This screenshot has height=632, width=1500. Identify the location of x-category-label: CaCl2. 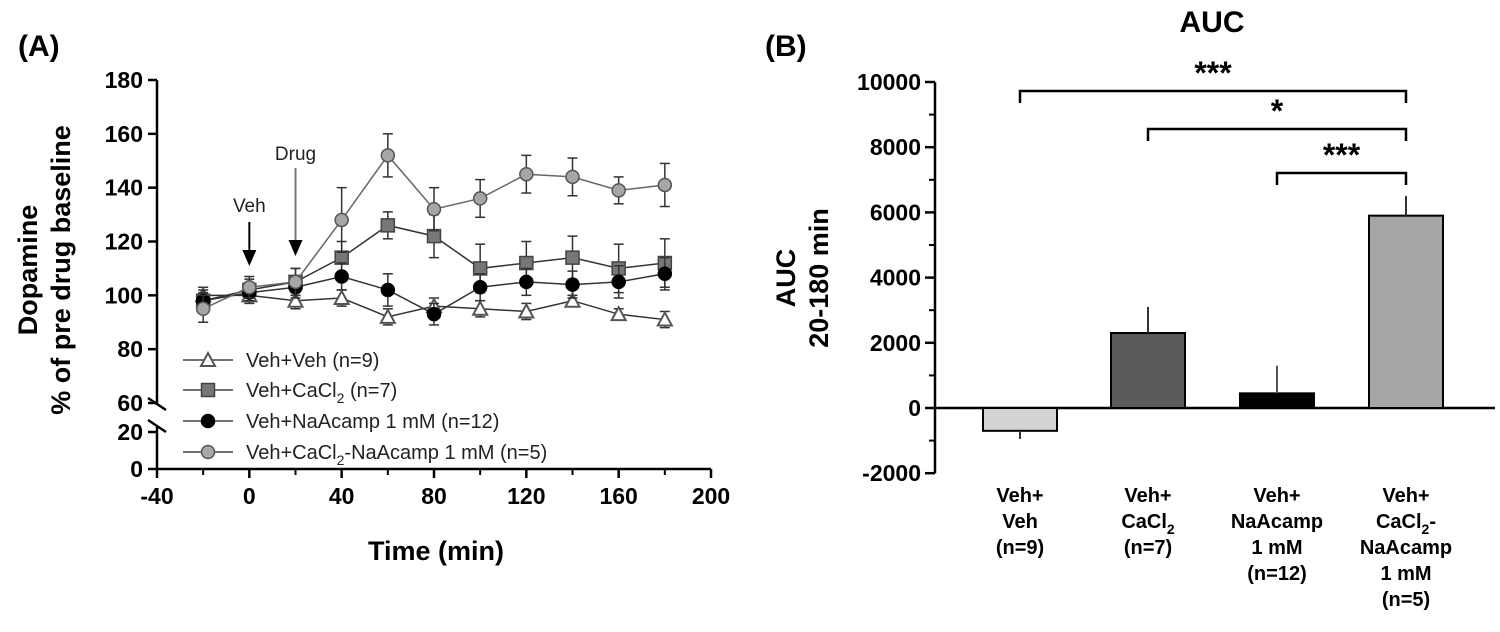
(1148, 524).